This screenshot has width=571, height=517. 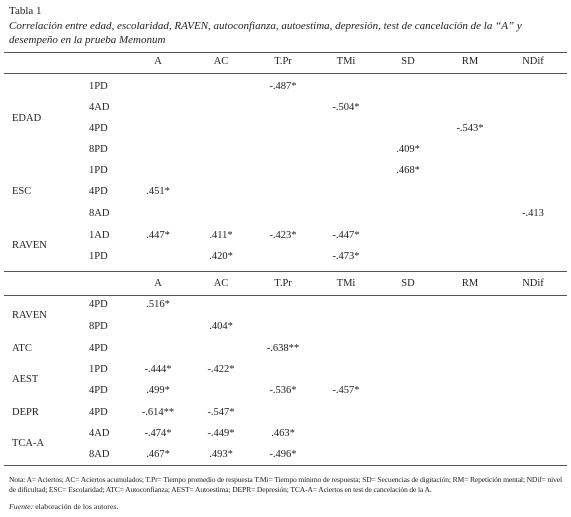 I want to click on table-title: Tabla 1, so click(x=25, y=11).